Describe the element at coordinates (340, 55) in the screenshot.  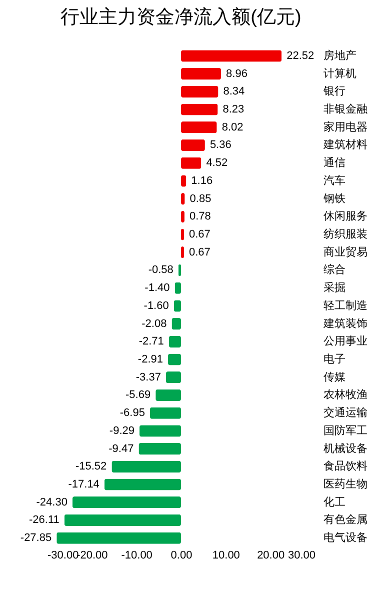
I see `y-tick-label: 房地产` at that location.